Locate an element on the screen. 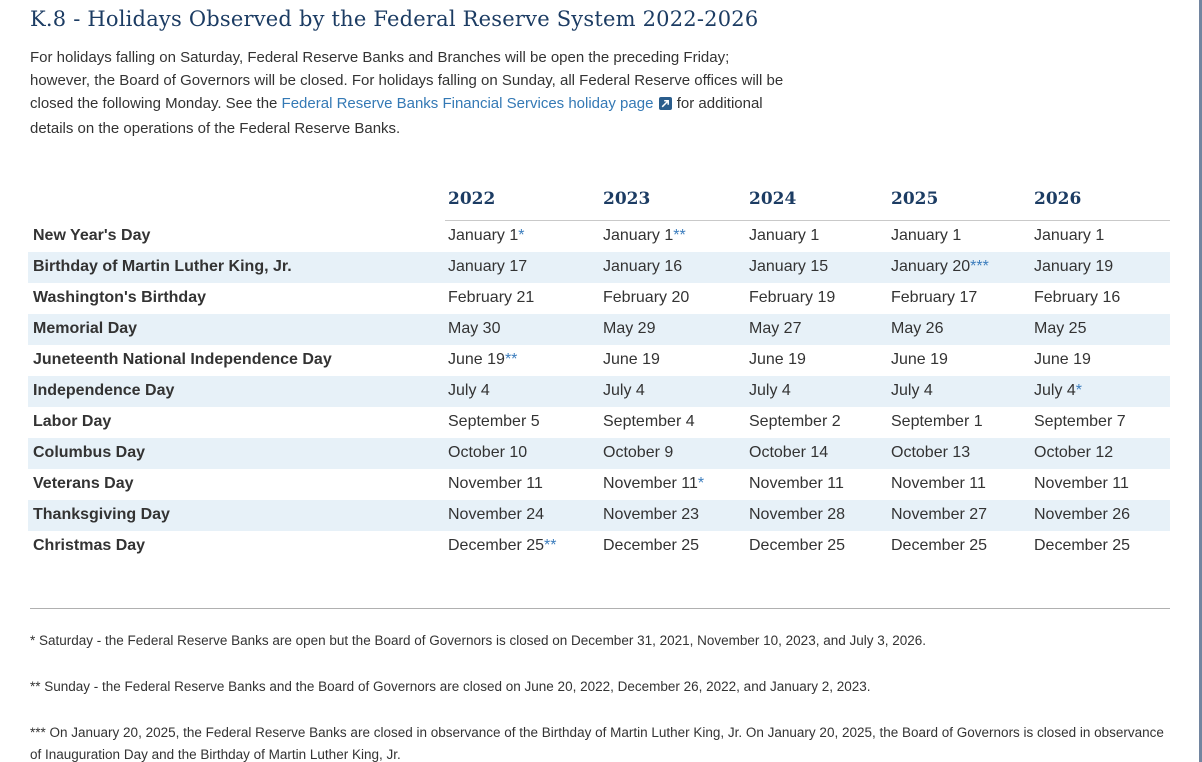  holiday-date-cell: November 11* is located at coordinates (673, 484).